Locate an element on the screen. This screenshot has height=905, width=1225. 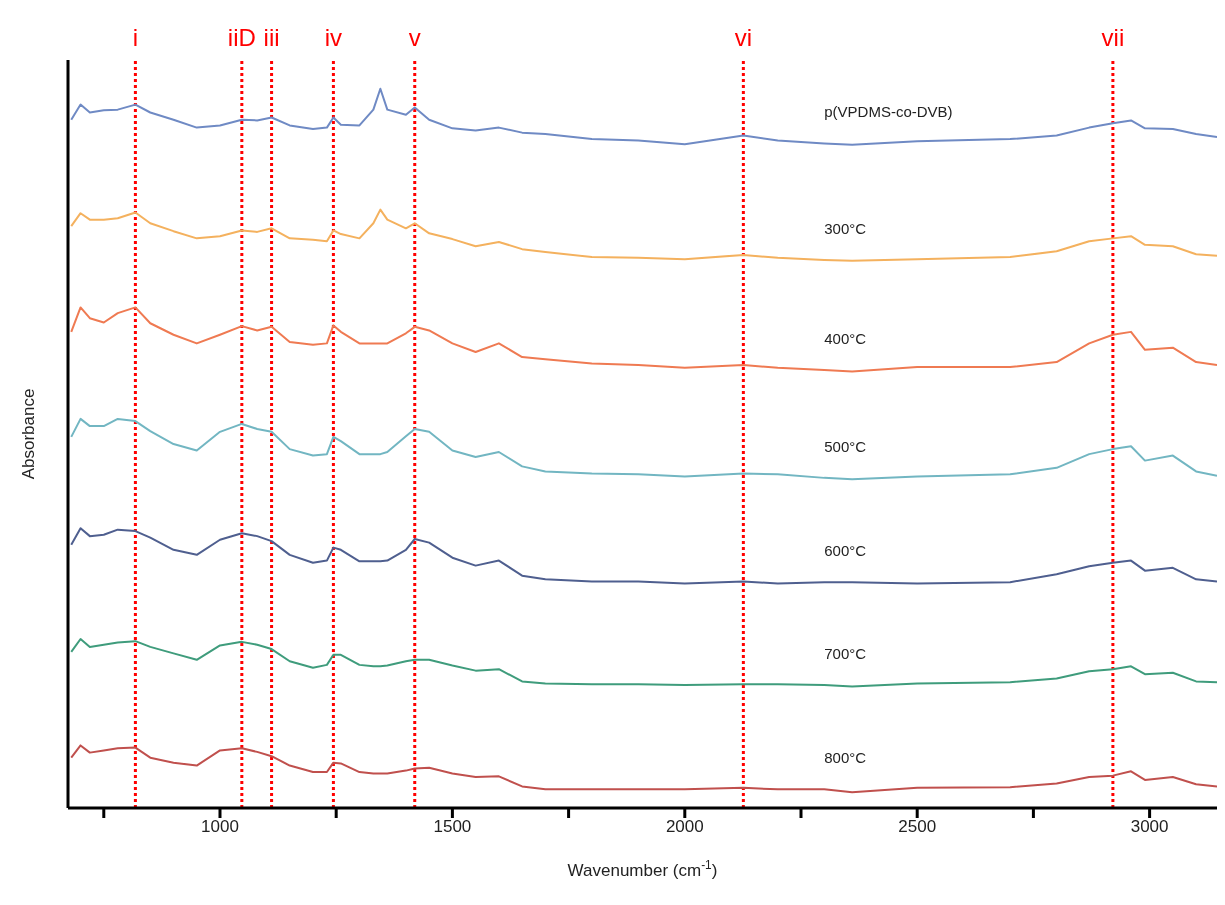
ref-line-label: vii is located at coordinates (1113, 37).